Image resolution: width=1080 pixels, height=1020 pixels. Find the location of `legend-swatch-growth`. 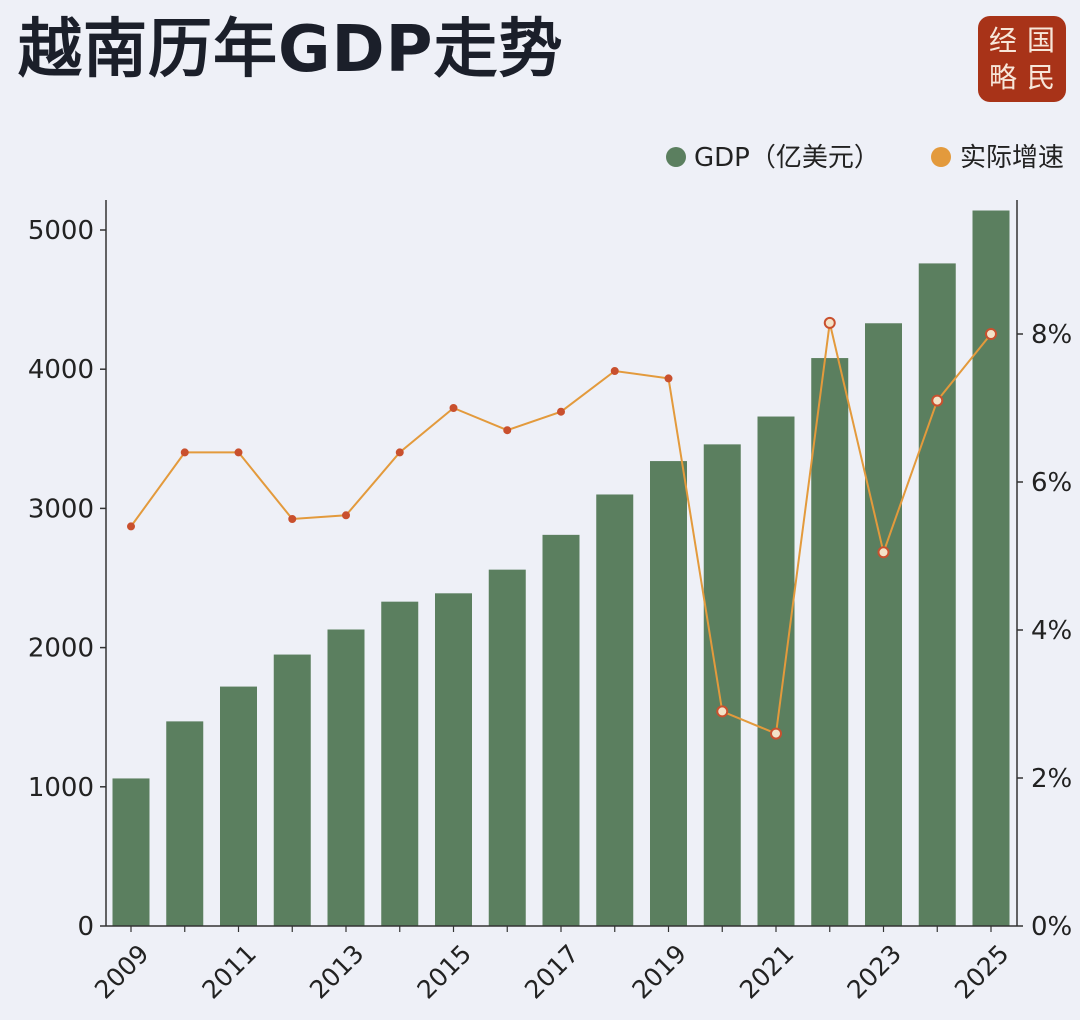

legend-swatch-growth is located at coordinates (941, 157).